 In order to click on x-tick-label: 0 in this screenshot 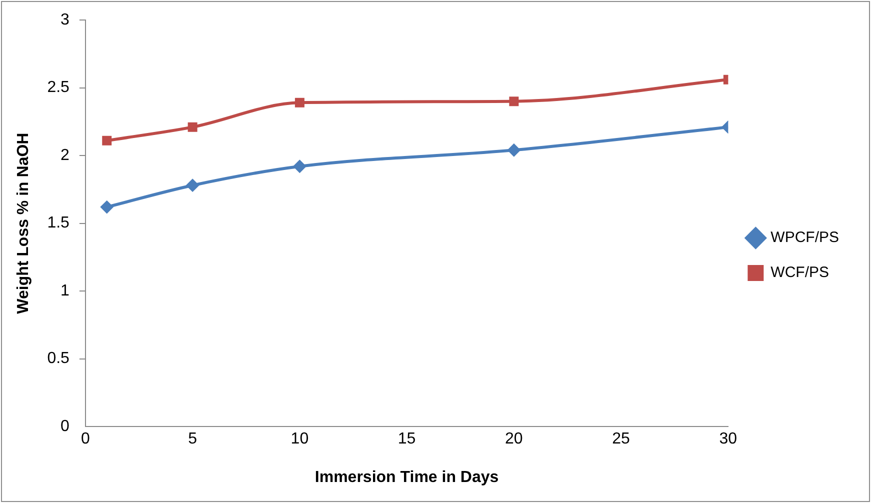, I will do `click(85, 439)`.